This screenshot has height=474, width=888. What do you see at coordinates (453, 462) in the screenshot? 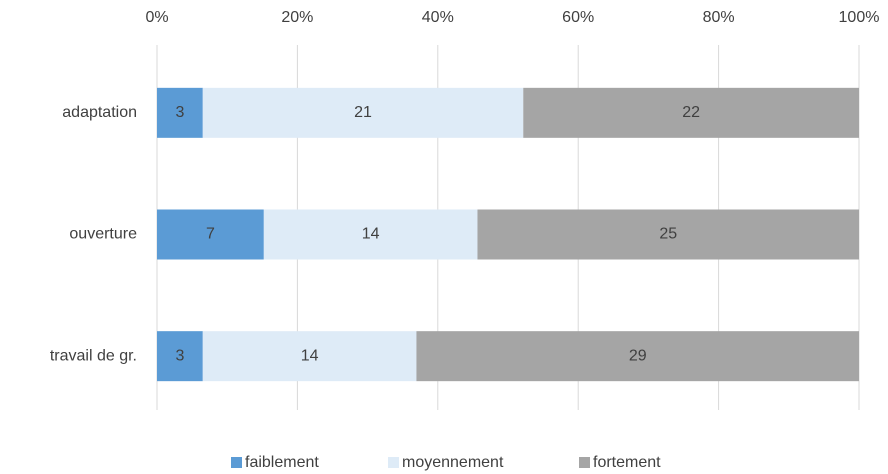
I see `legend-label: moyennement` at bounding box center [453, 462].